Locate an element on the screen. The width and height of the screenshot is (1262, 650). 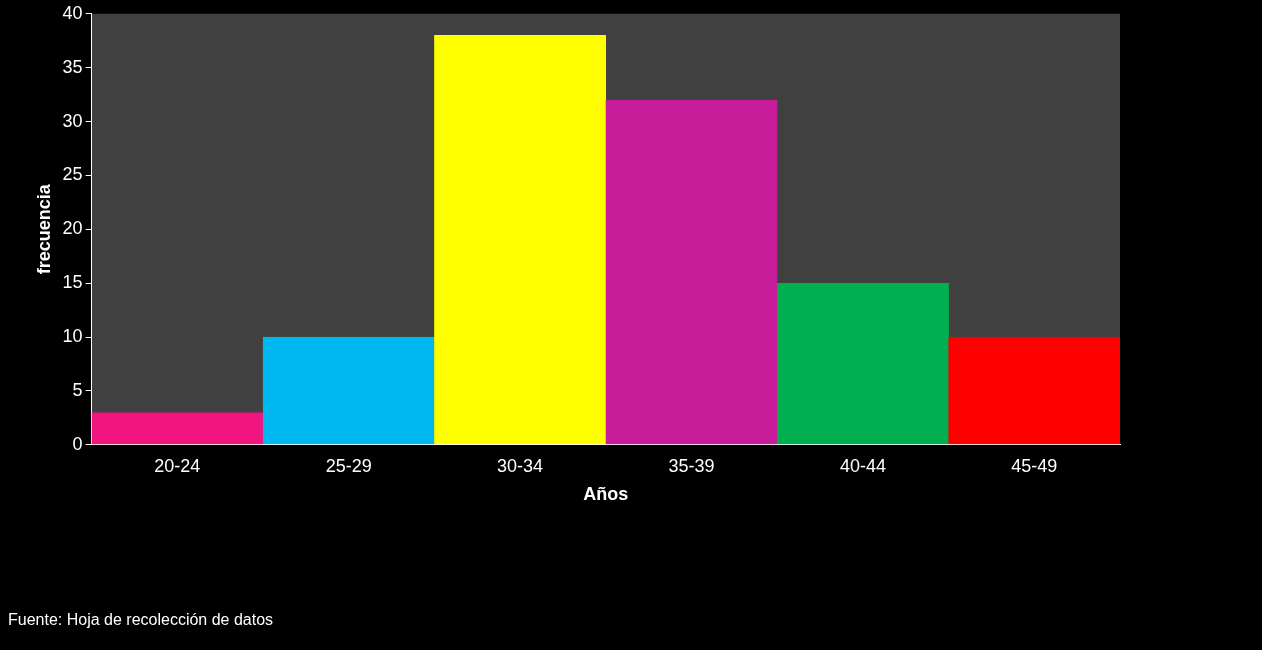
x-tick-label: 45-49 is located at coordinates (1034, 465).